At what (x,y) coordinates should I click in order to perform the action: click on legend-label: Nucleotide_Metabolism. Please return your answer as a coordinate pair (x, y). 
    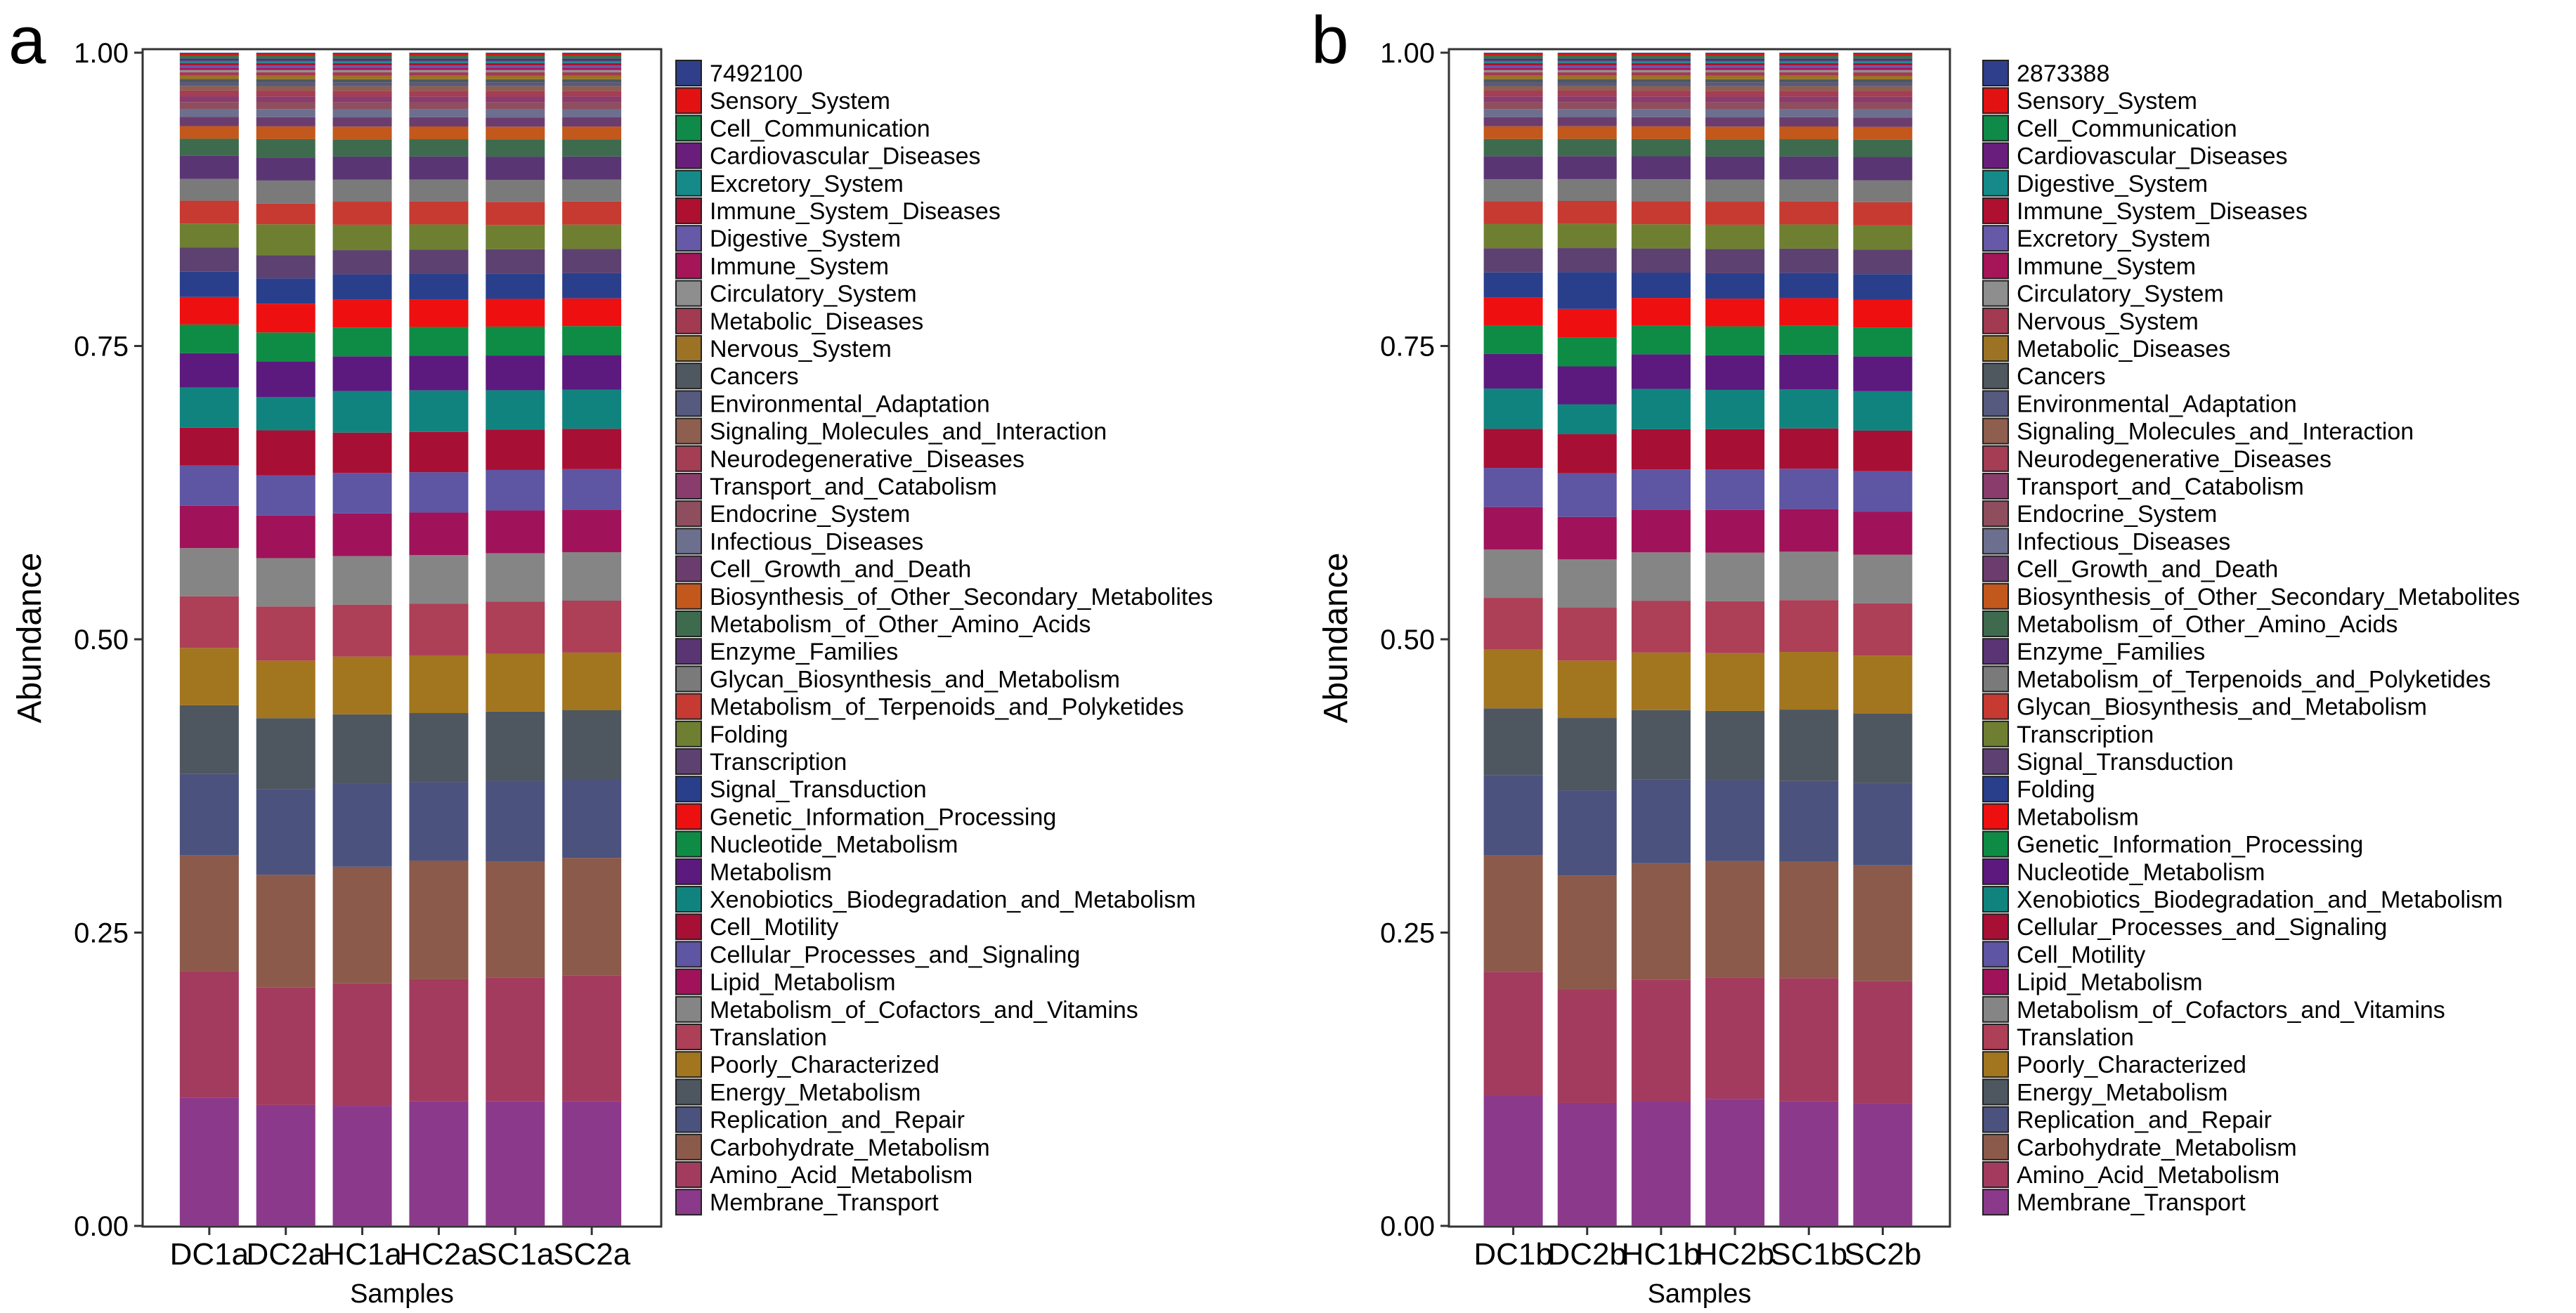
    Looking at the image, I should click on (834, 845).